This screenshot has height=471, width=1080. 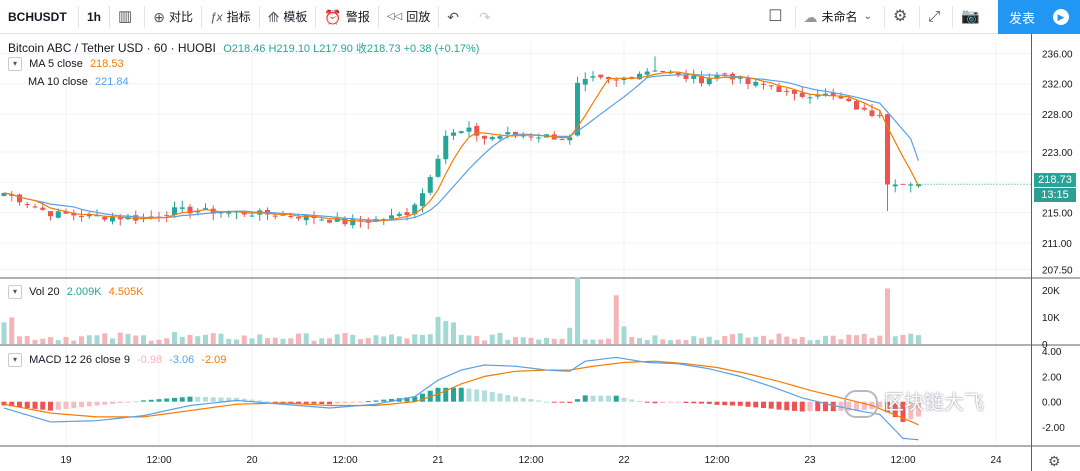 I want to click on cloud-icon: ☁, so click(x=810, y=16).